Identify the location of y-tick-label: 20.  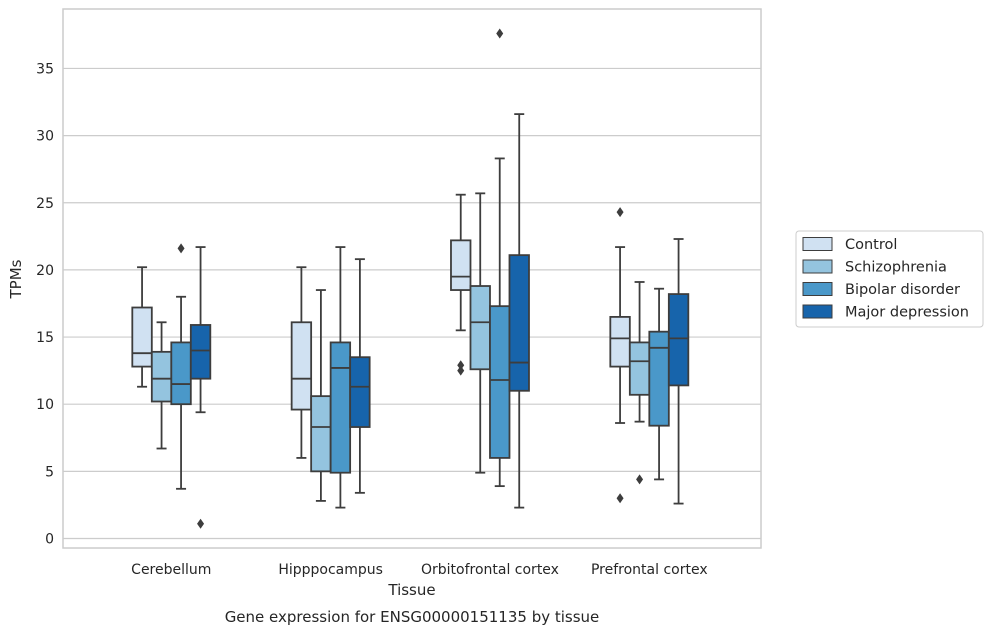
(45, 271).